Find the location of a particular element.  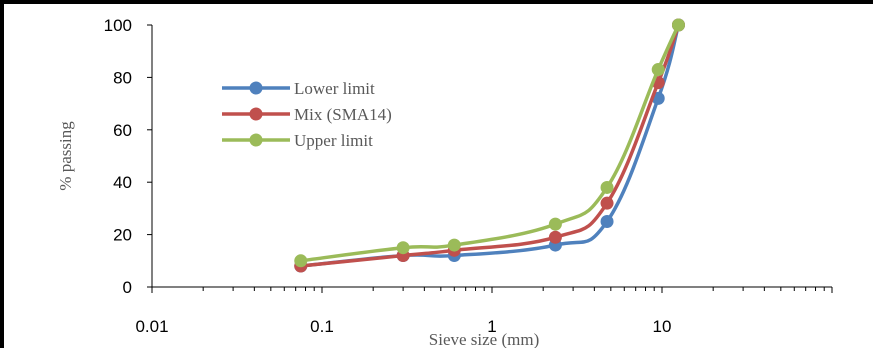

legend-item-mix-sma14: Mix (SMA14) is located at coordinates (307, 114).